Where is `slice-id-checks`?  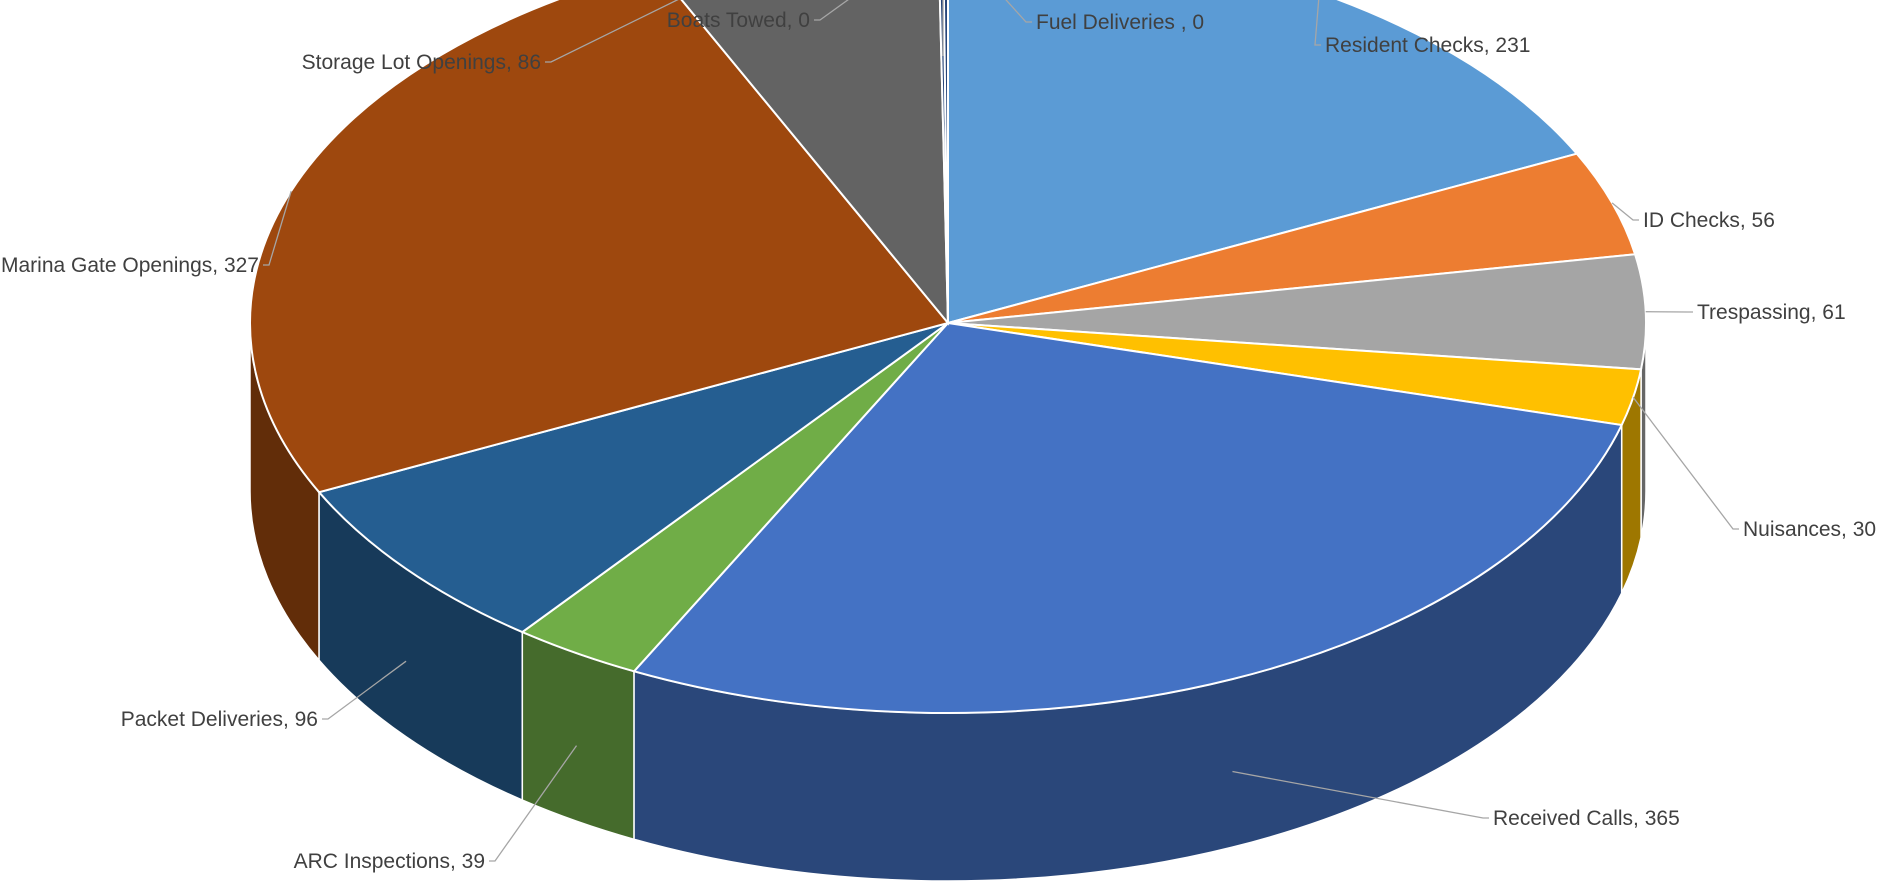 slice-id-checks is located at coordinates (1292, 238).